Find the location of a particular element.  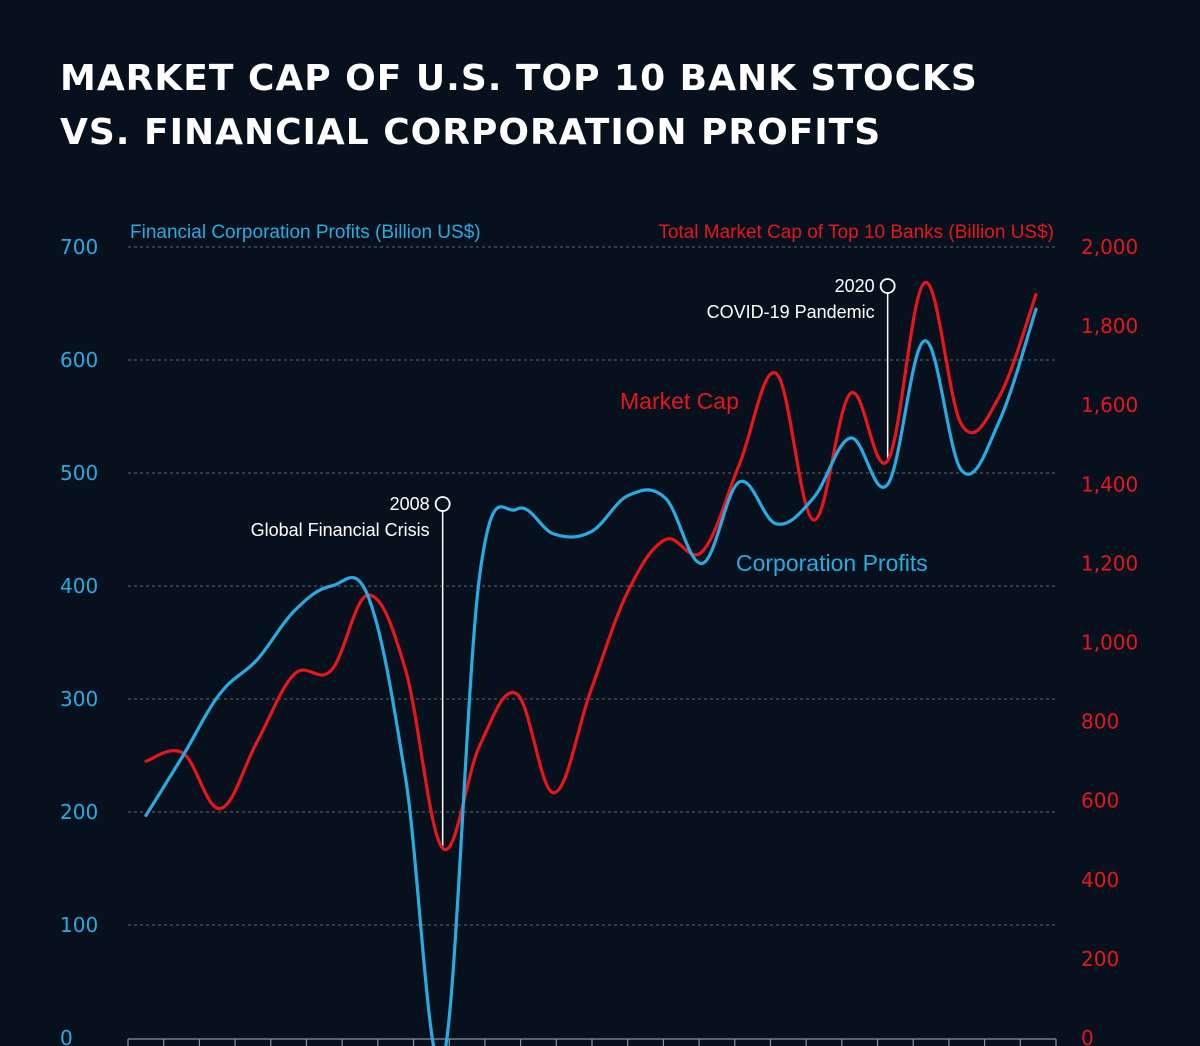

right-axis-tick-label: 1,200 is located at coordinates (1109, 563).